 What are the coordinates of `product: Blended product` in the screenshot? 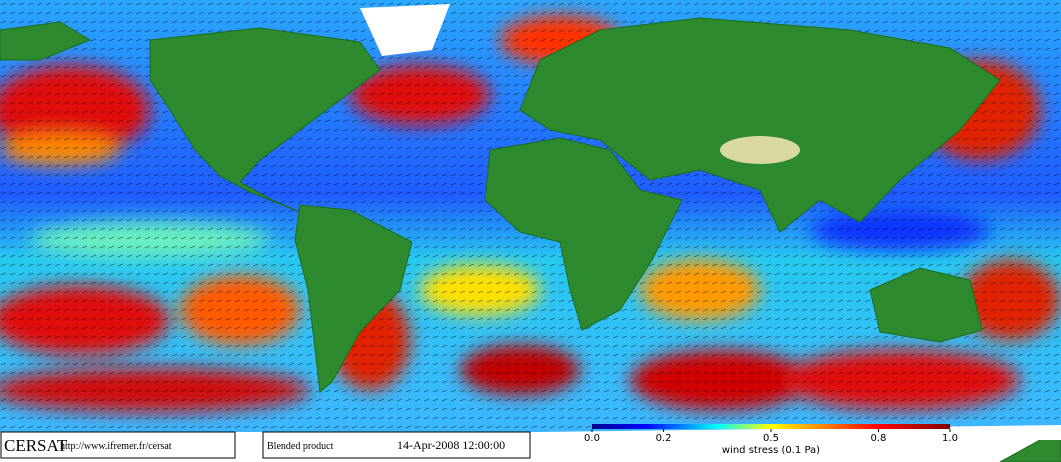 It's located at (300, 446).